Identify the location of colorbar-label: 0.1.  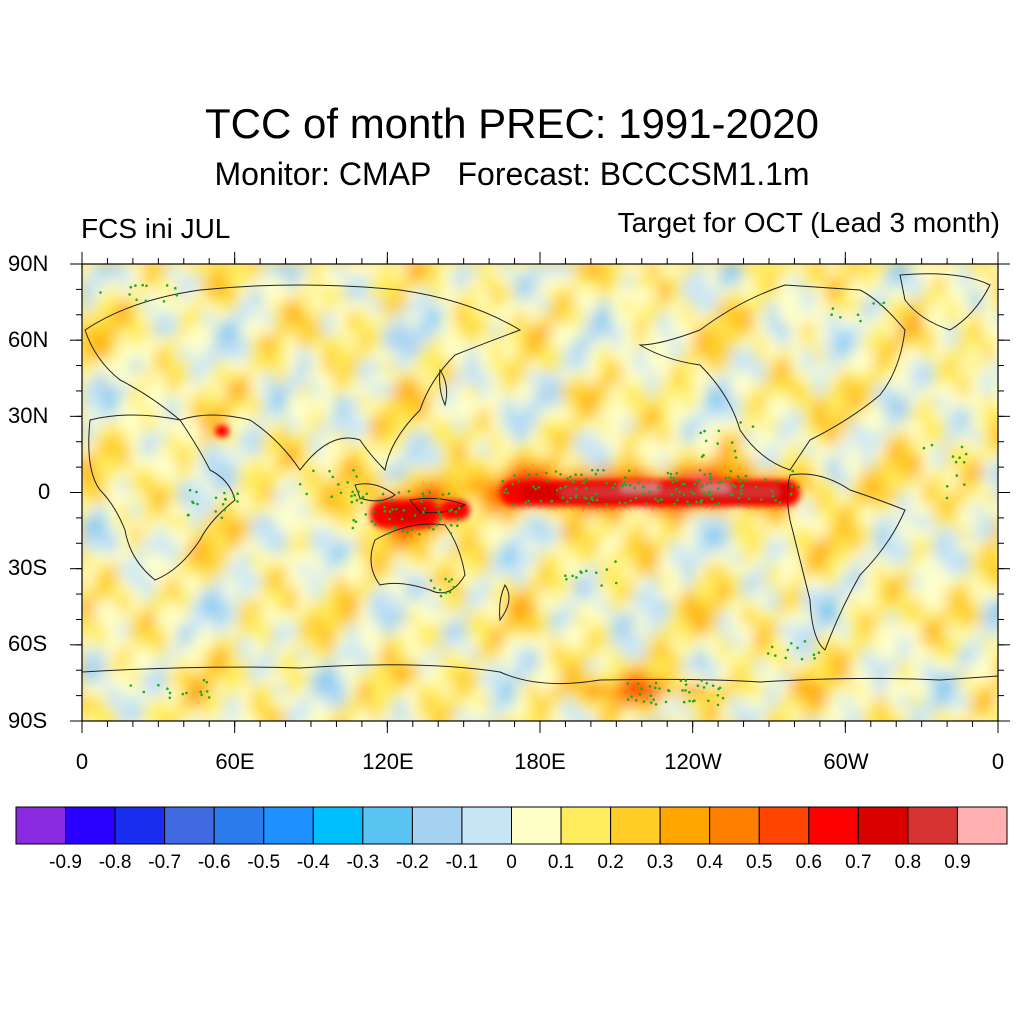
(561, 862).